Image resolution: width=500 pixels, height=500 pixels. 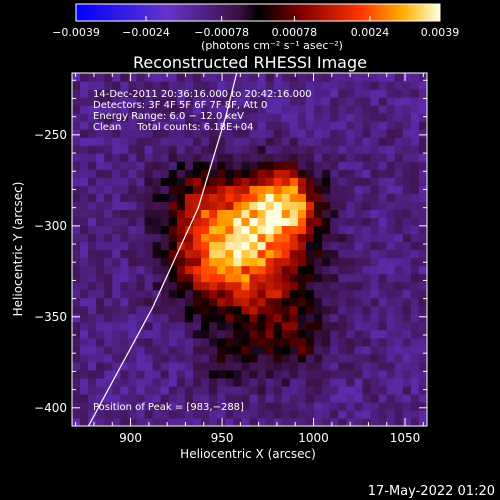 I want to click on x-axis-label: Heliocentric X (arcsec), so click(x=248, y=454).